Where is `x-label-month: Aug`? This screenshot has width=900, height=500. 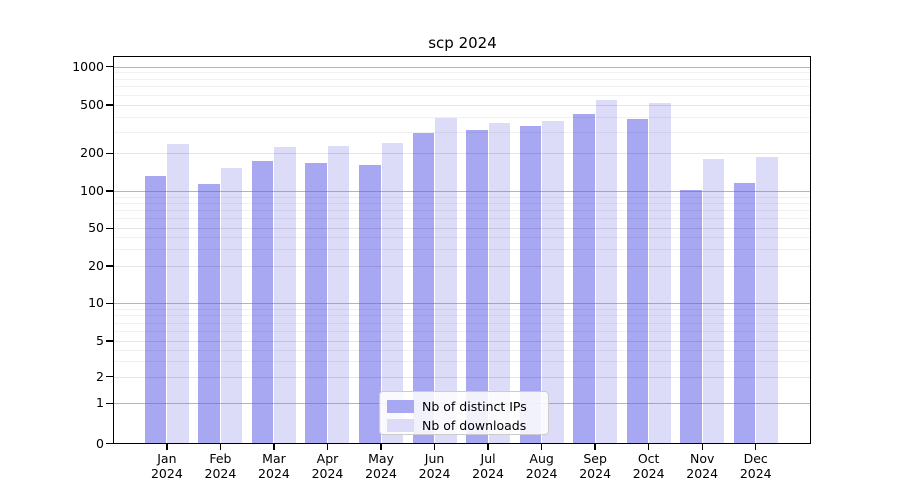
x-label-month: Aug is located at coordinates (541, 458).